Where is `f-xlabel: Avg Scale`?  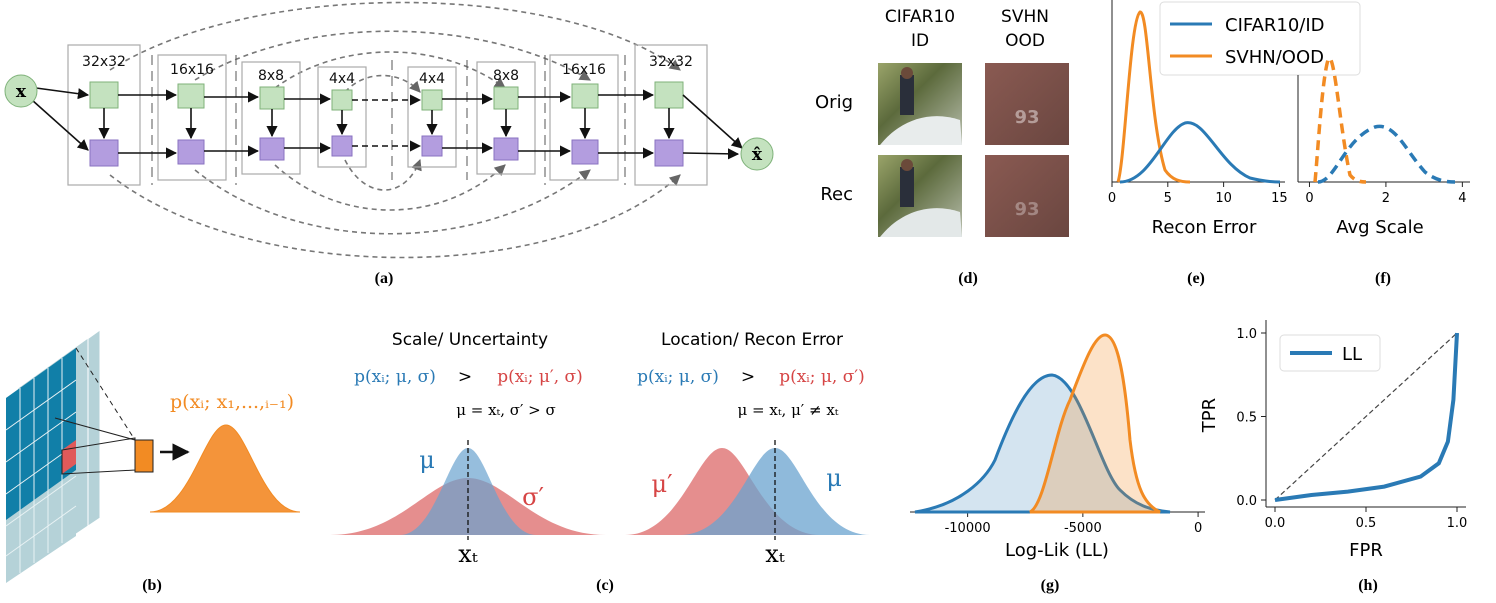
f-xlabel: Avg Scale is located at coordinates (1380, 227).